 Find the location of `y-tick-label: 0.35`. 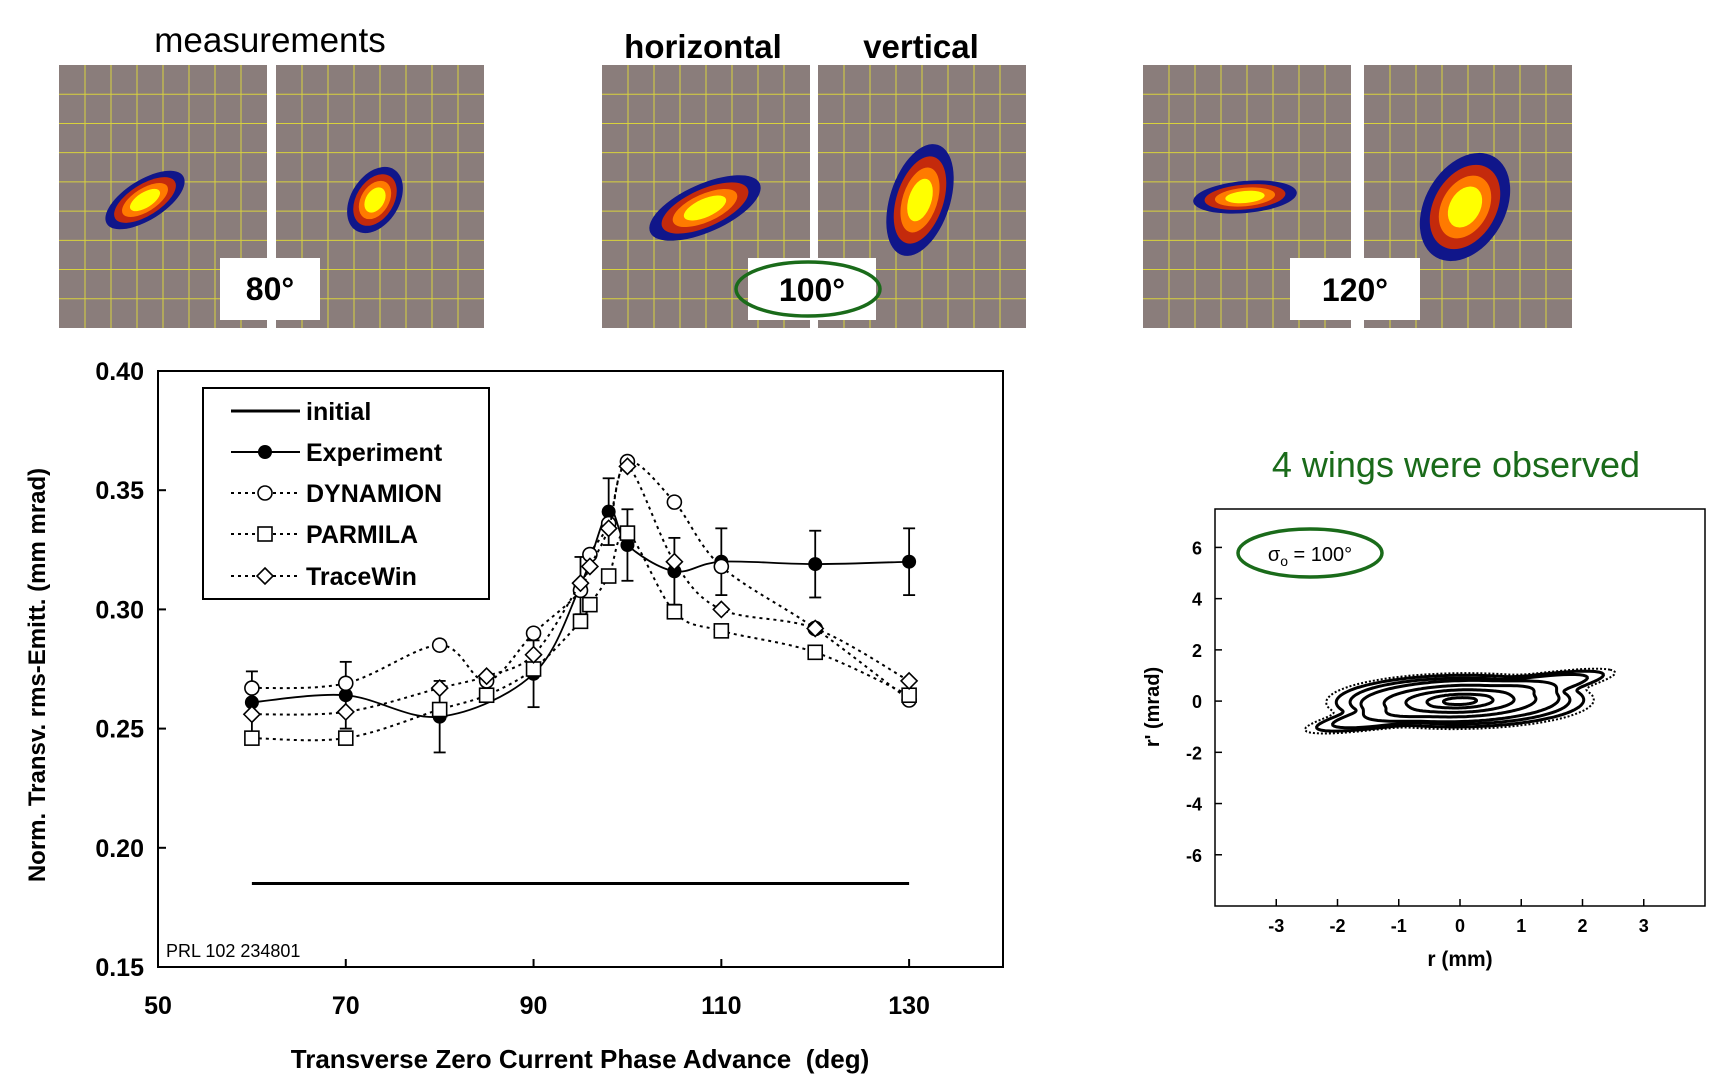

y-tick-label: 0.35 is located at coordinates (119, 491).